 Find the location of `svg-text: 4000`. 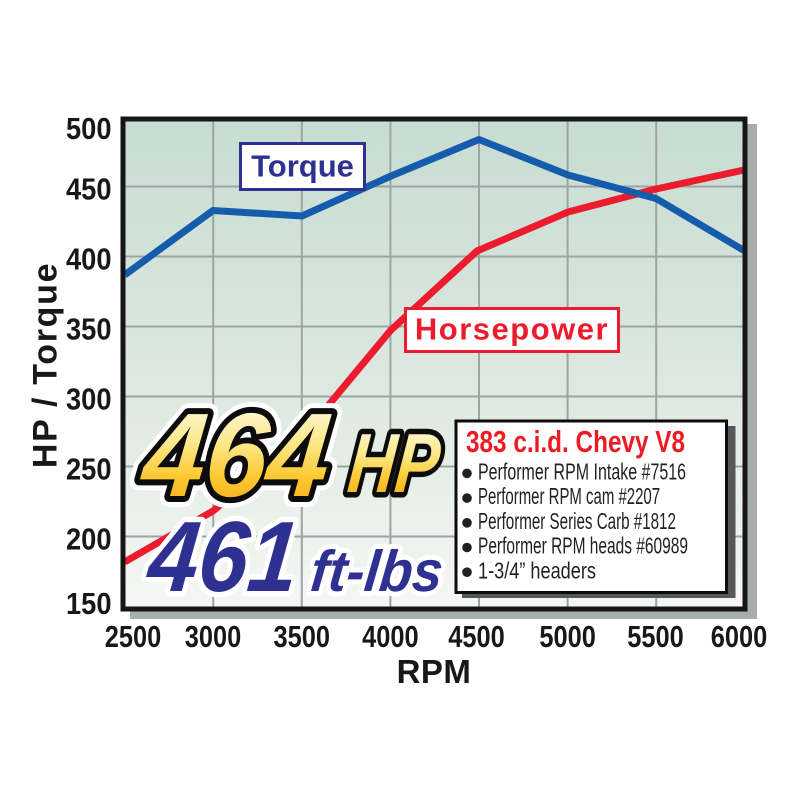

svg-text: 4000 is located at coordinates (390, 637).